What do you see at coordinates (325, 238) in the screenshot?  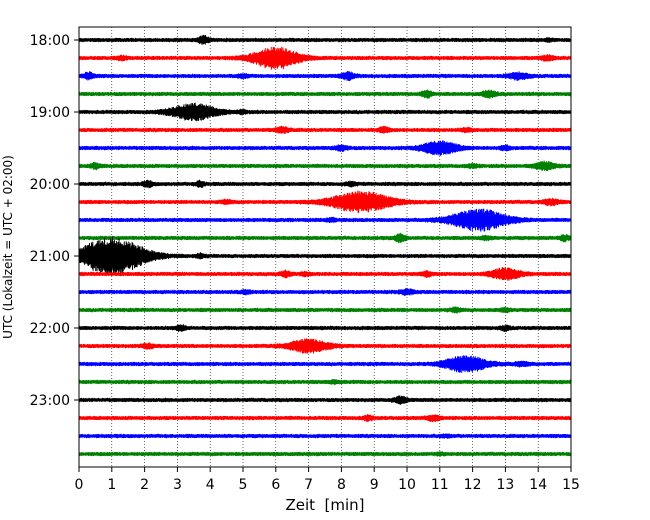 I see `trace-2045` at bounding box center [325, 238].